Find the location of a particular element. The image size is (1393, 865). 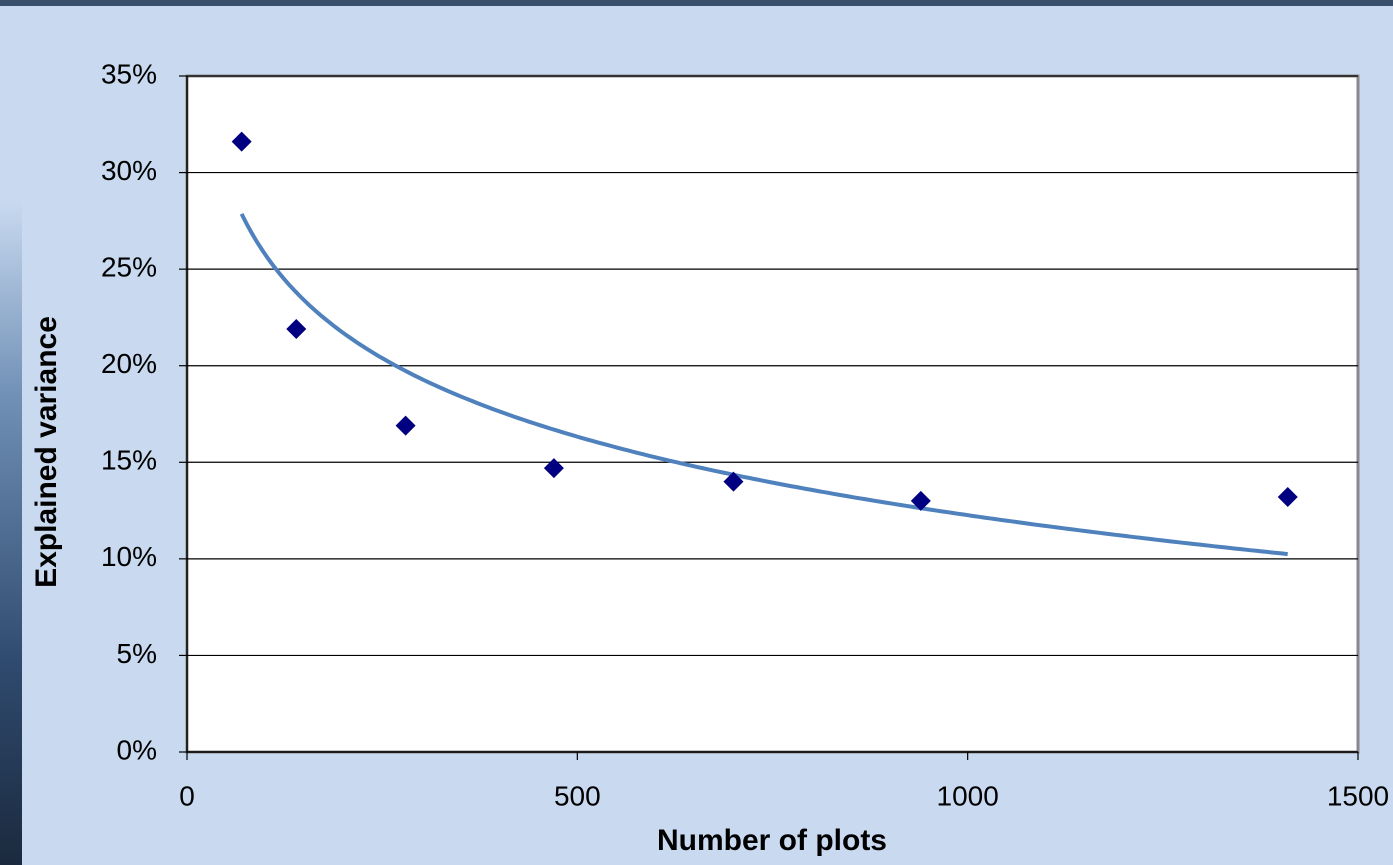

side-image is located at coordinates (11, 532).